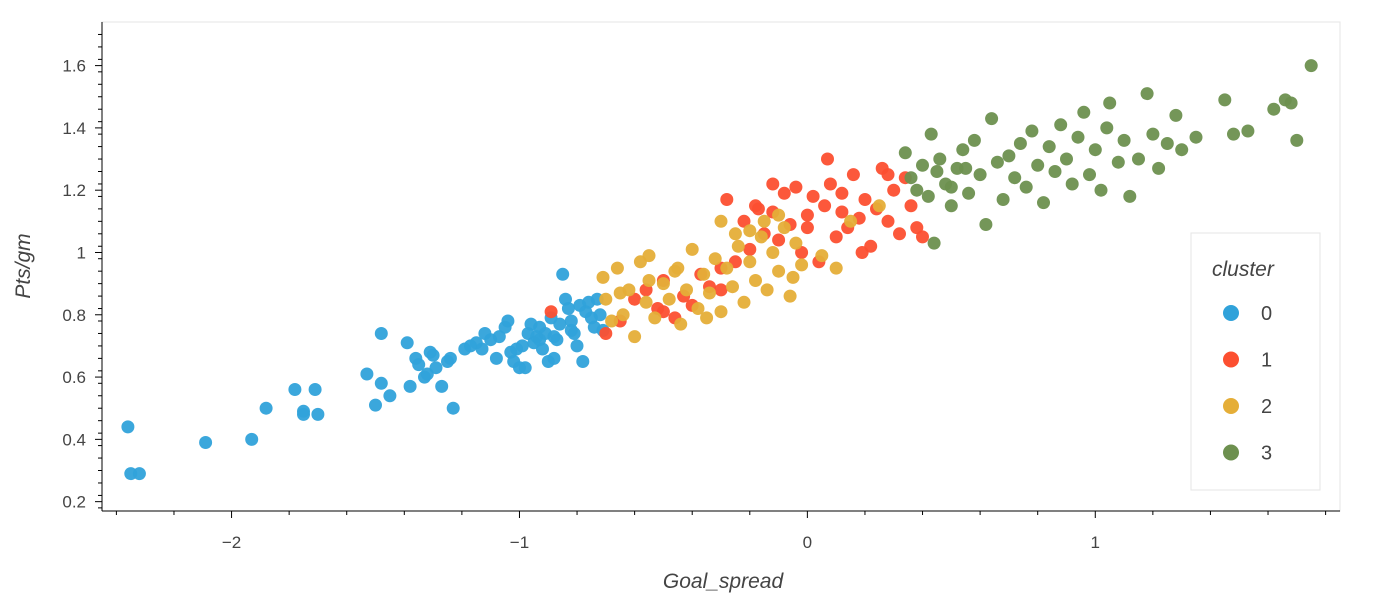 The height and width of the screenshot is (600, 1400). Describe the element at coordinates (1266, 454) in the screenshot. I see `legend-label: 3` at that location.